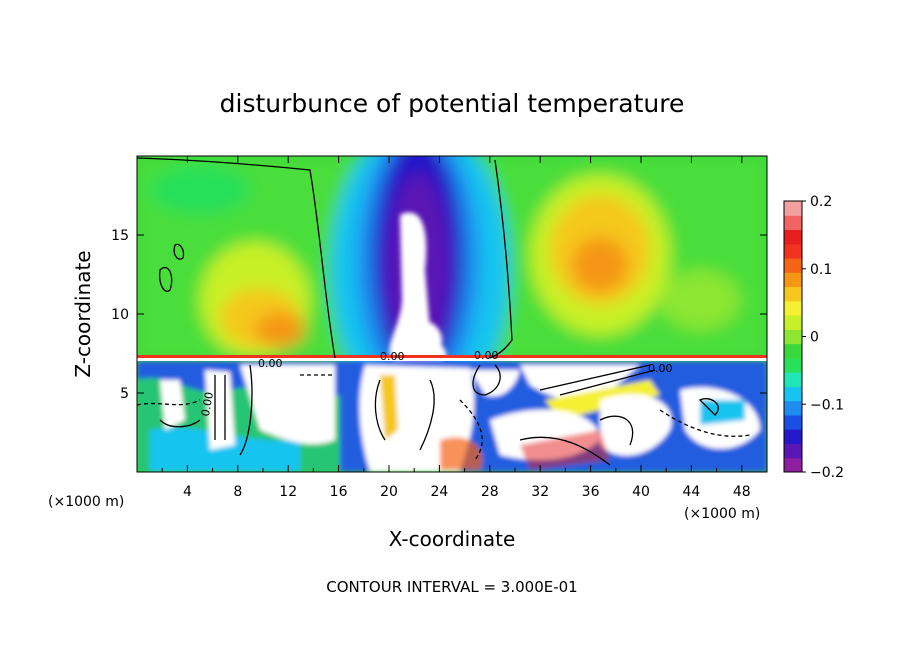  I want to click on y-tick-label: 15, so click(120, 236).